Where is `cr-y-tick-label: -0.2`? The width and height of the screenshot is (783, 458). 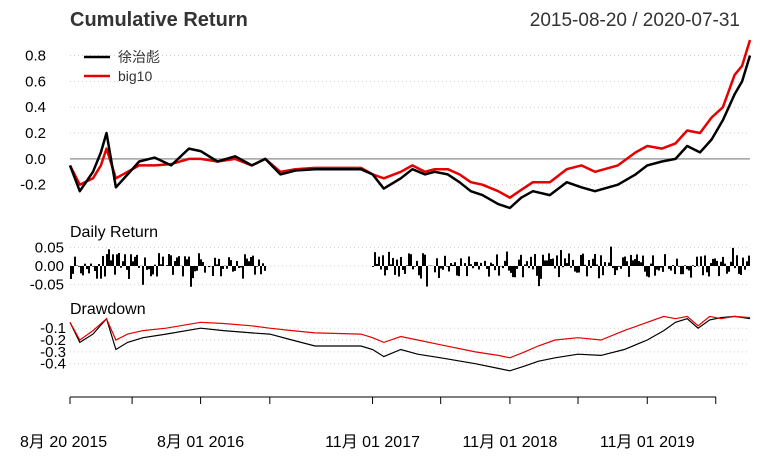 cr-y-tick-label: -0.2 is located at coordinates (33, 185).